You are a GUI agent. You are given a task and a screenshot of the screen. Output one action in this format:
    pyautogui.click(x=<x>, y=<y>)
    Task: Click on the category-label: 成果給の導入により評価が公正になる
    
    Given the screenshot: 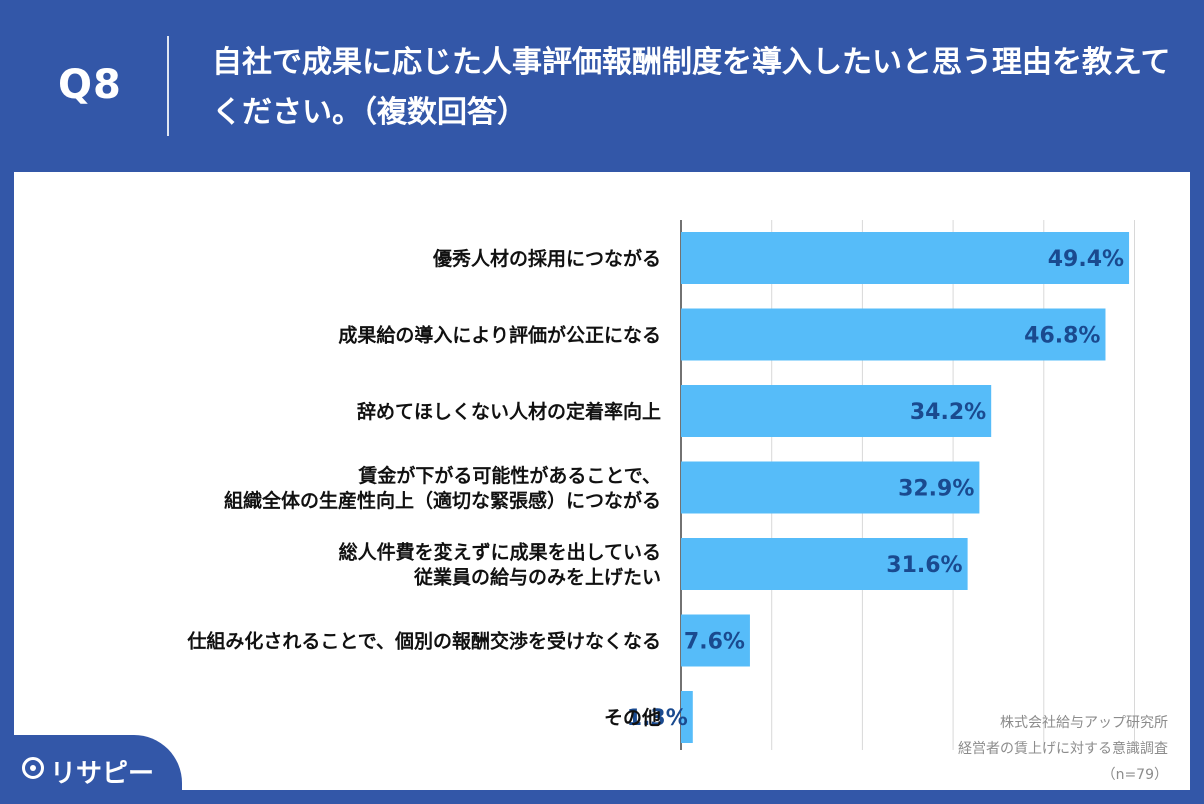 What is the action you would take?
    pyautogui.click(x=499, y=335)
    